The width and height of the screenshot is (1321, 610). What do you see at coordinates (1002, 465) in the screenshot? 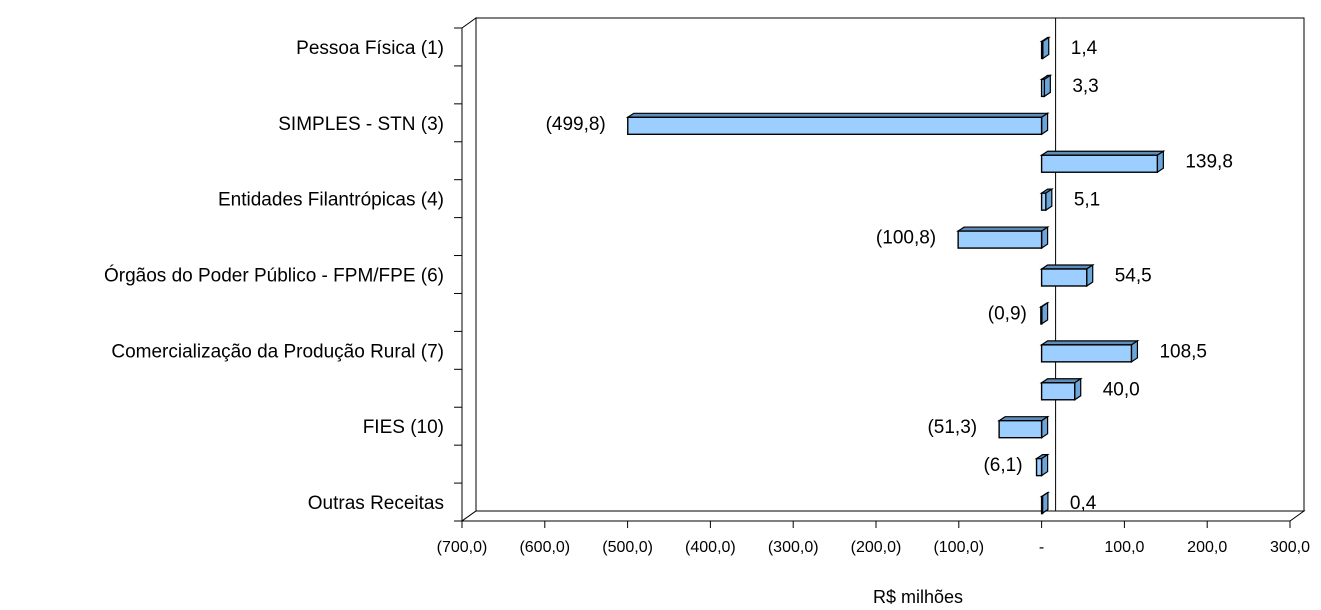
I see `data-label: (6,1)` at bounding box center [1002, 465].